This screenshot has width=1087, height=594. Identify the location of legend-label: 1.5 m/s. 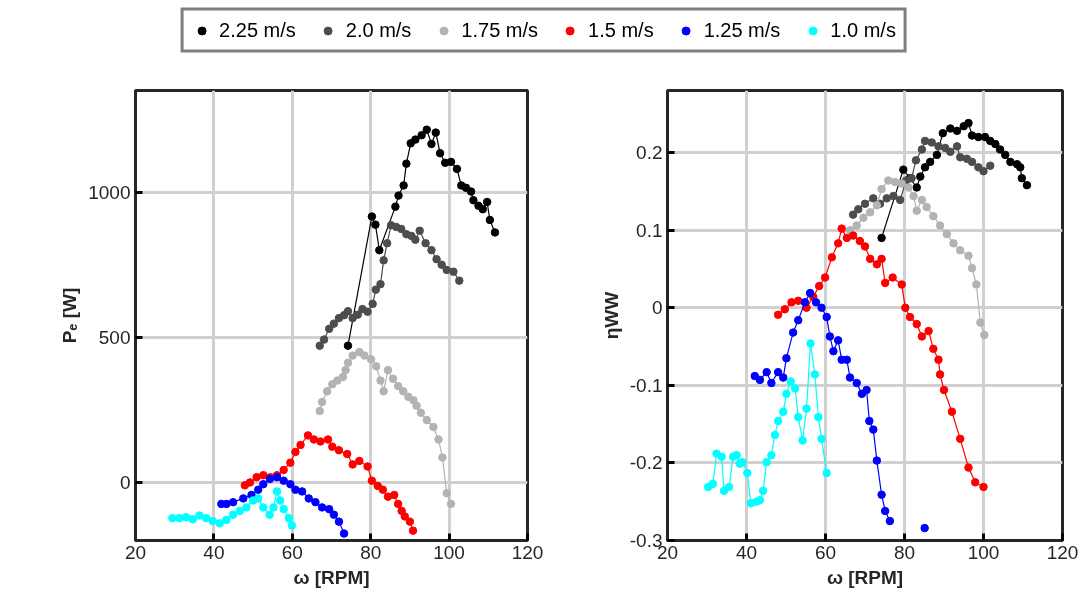
(621, 30).